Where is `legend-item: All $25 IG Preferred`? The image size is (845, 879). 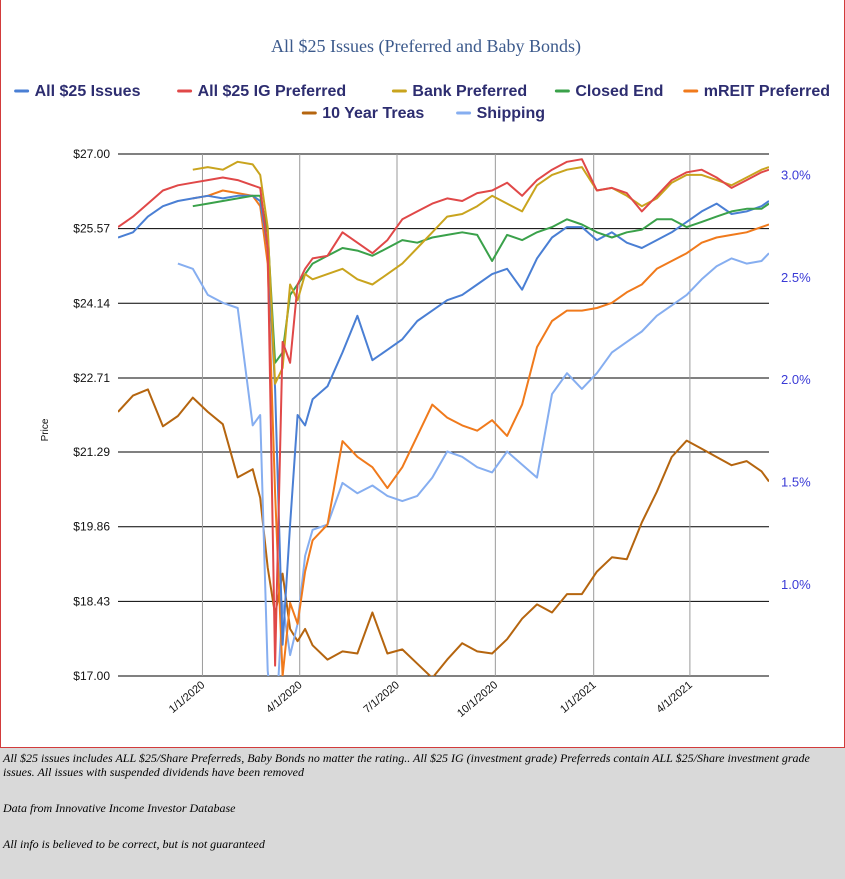 legend-item: All $25 IG Preferred is located at coordinates (262, 91).